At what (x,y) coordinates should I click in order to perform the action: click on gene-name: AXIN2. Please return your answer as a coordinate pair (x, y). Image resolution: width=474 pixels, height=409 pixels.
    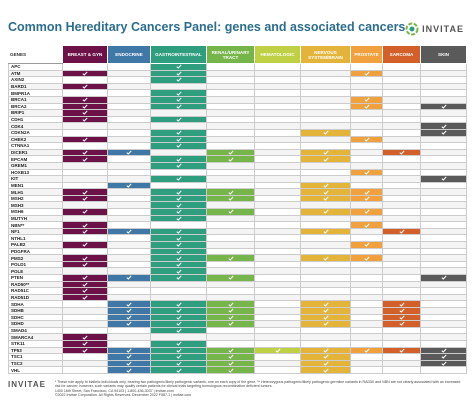
    Looking at the image, I should click on (35, 80).